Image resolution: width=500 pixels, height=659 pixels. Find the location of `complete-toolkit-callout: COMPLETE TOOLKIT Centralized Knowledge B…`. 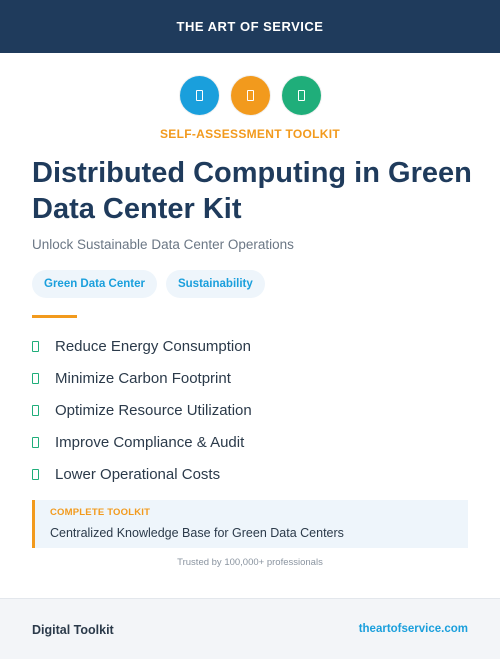

complete-toolkit-callout: COMPLETE TOOLKIT Centralized Knowledge B… is located at coordinates (250, 524).